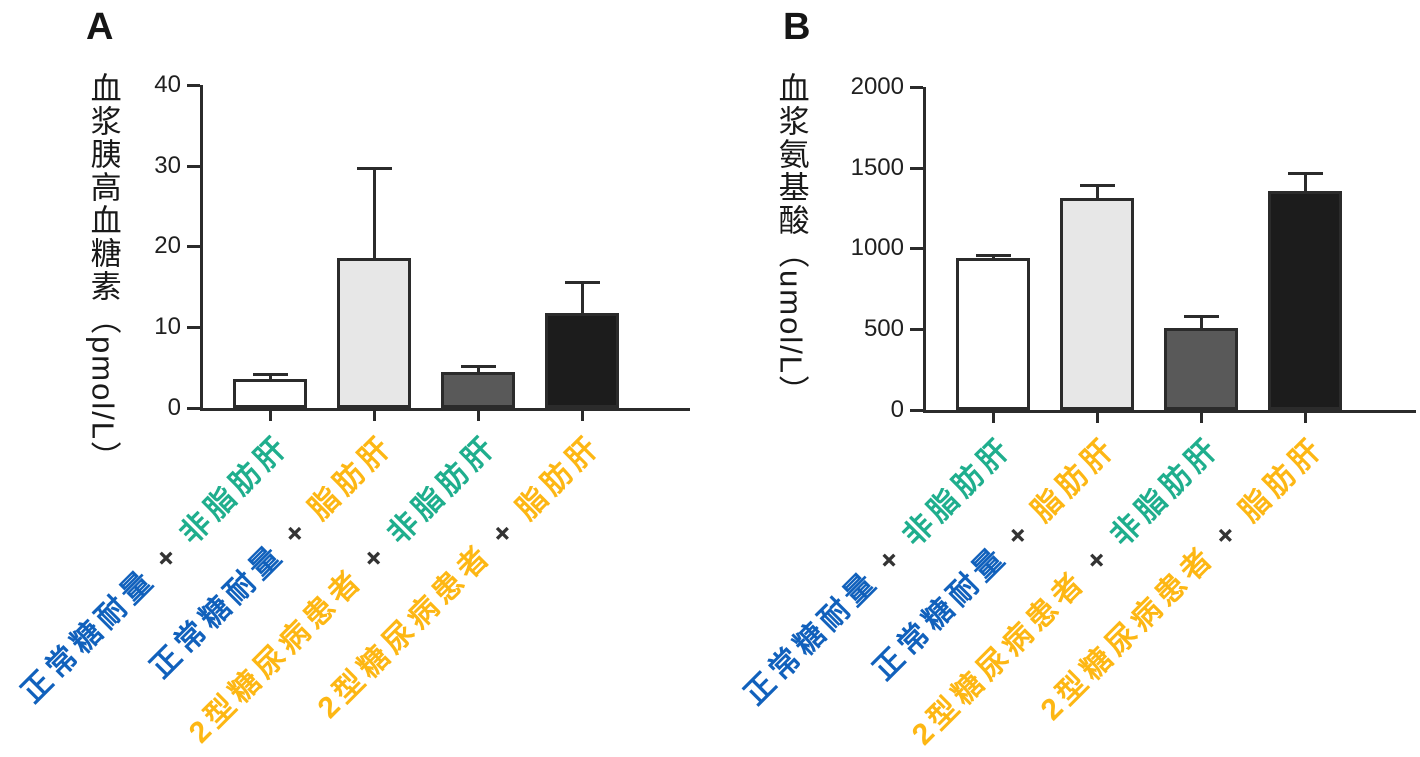 The image size is (1420, 757). What do you see at coordinates (167, 326) in the screenshot?
I see `y-tick-label: 10` at bounding box center [167, 326].